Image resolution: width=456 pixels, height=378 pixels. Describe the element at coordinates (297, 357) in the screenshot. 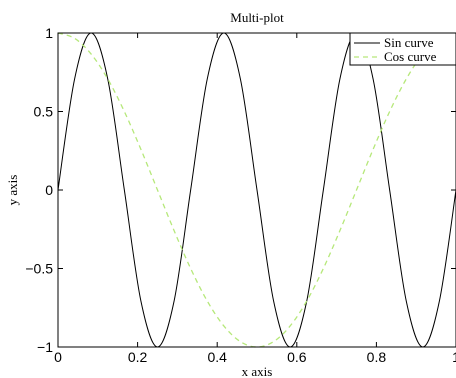

I see `x-tick-label: 0.6` at that location.